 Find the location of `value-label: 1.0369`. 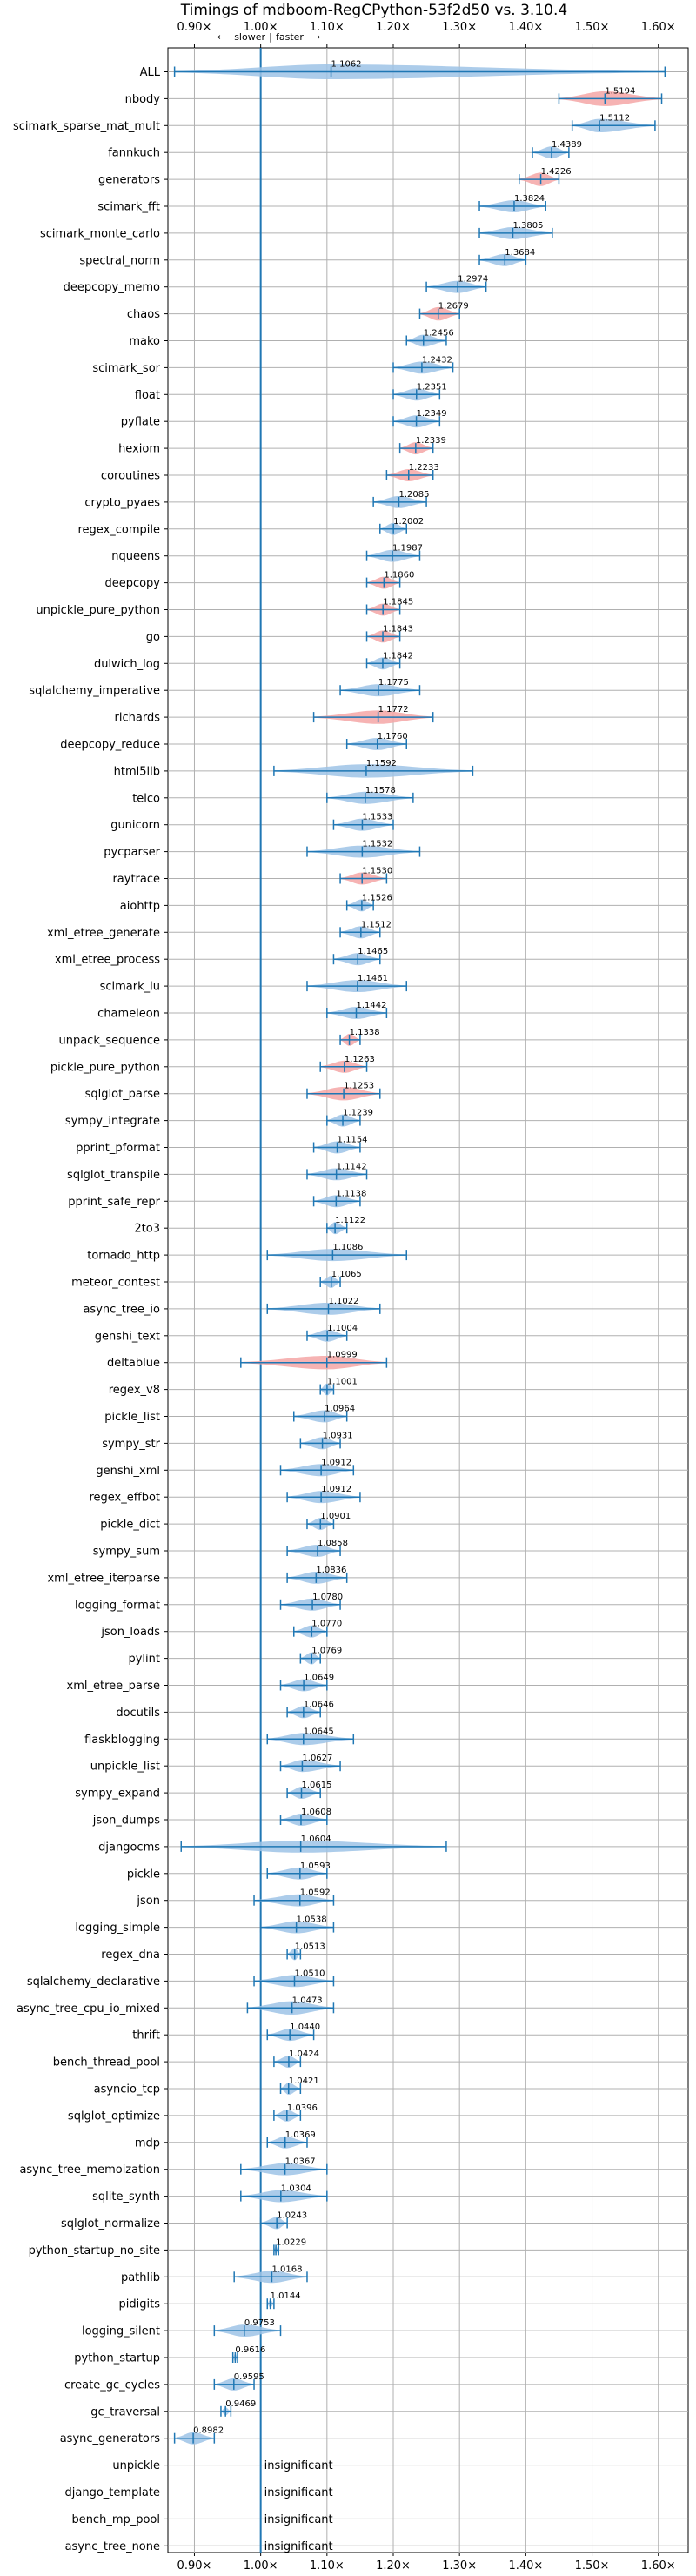

value-label: 1.0369 is located at coordinates (300, 2135).